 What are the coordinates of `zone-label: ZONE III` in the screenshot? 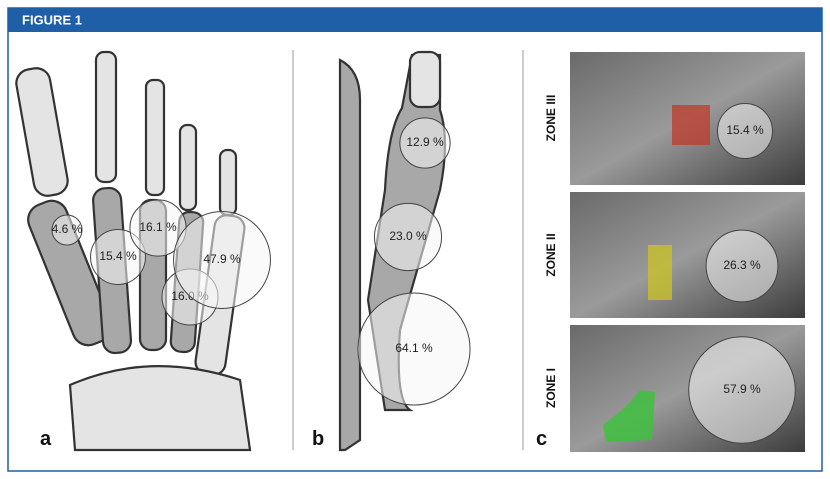 It's located at (551, 118).